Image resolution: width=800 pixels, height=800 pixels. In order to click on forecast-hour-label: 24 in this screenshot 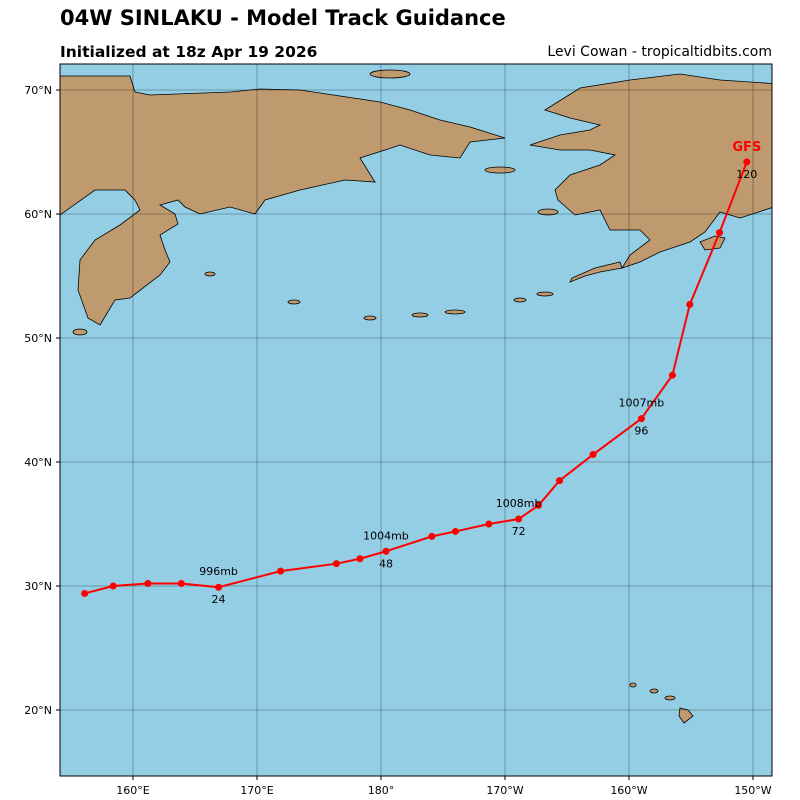, I will do `click(219, 599)`.